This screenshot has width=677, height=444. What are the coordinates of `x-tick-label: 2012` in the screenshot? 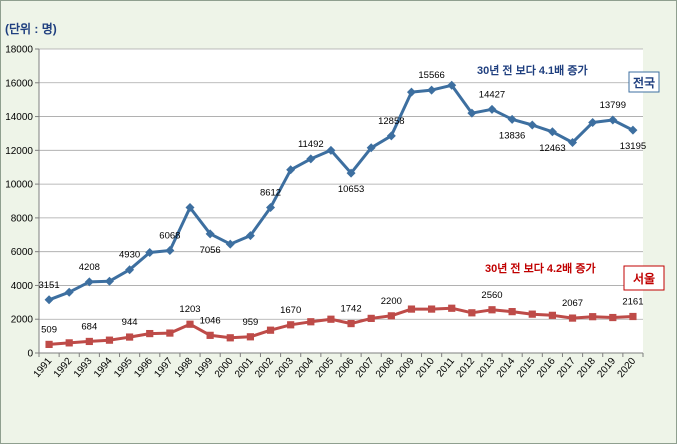 It's located at (465, 368).